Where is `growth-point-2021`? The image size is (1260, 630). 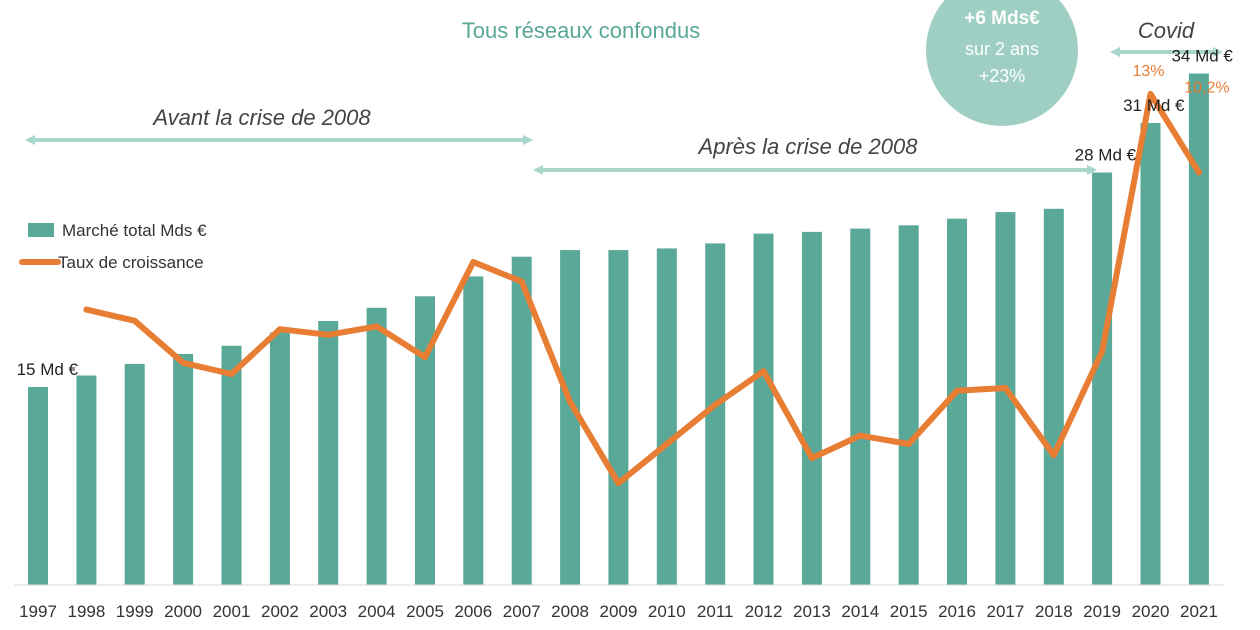
growth-point-2021 is located at coordinates (1198, 172).